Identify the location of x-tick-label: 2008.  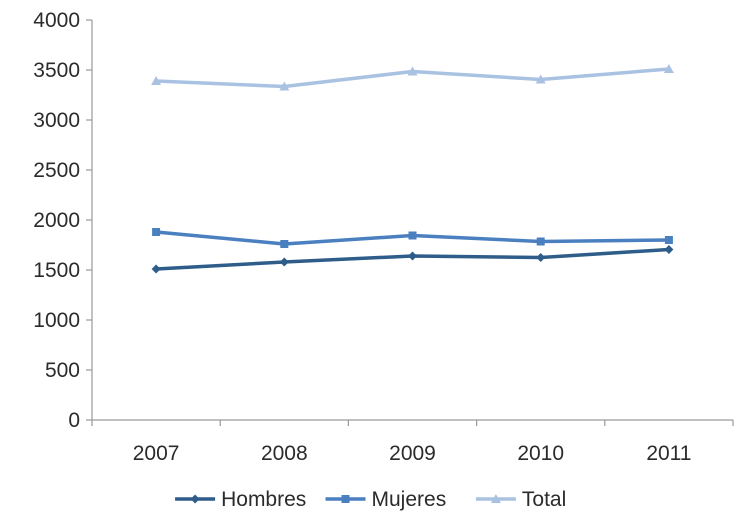
(284, 453).